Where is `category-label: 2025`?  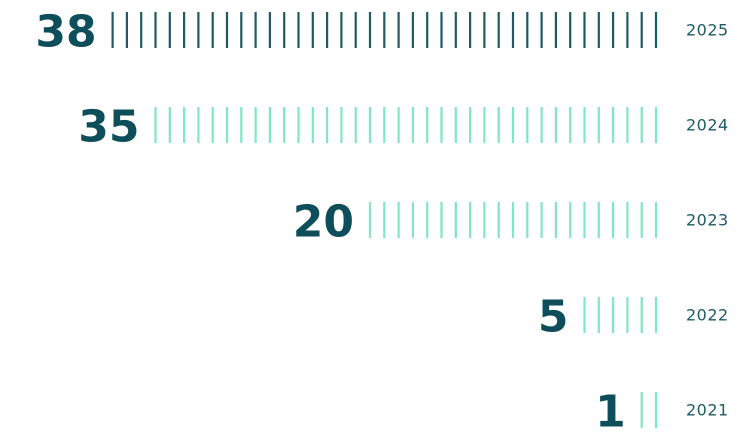 category-label: 2025 is located at coordinates (707, 30).